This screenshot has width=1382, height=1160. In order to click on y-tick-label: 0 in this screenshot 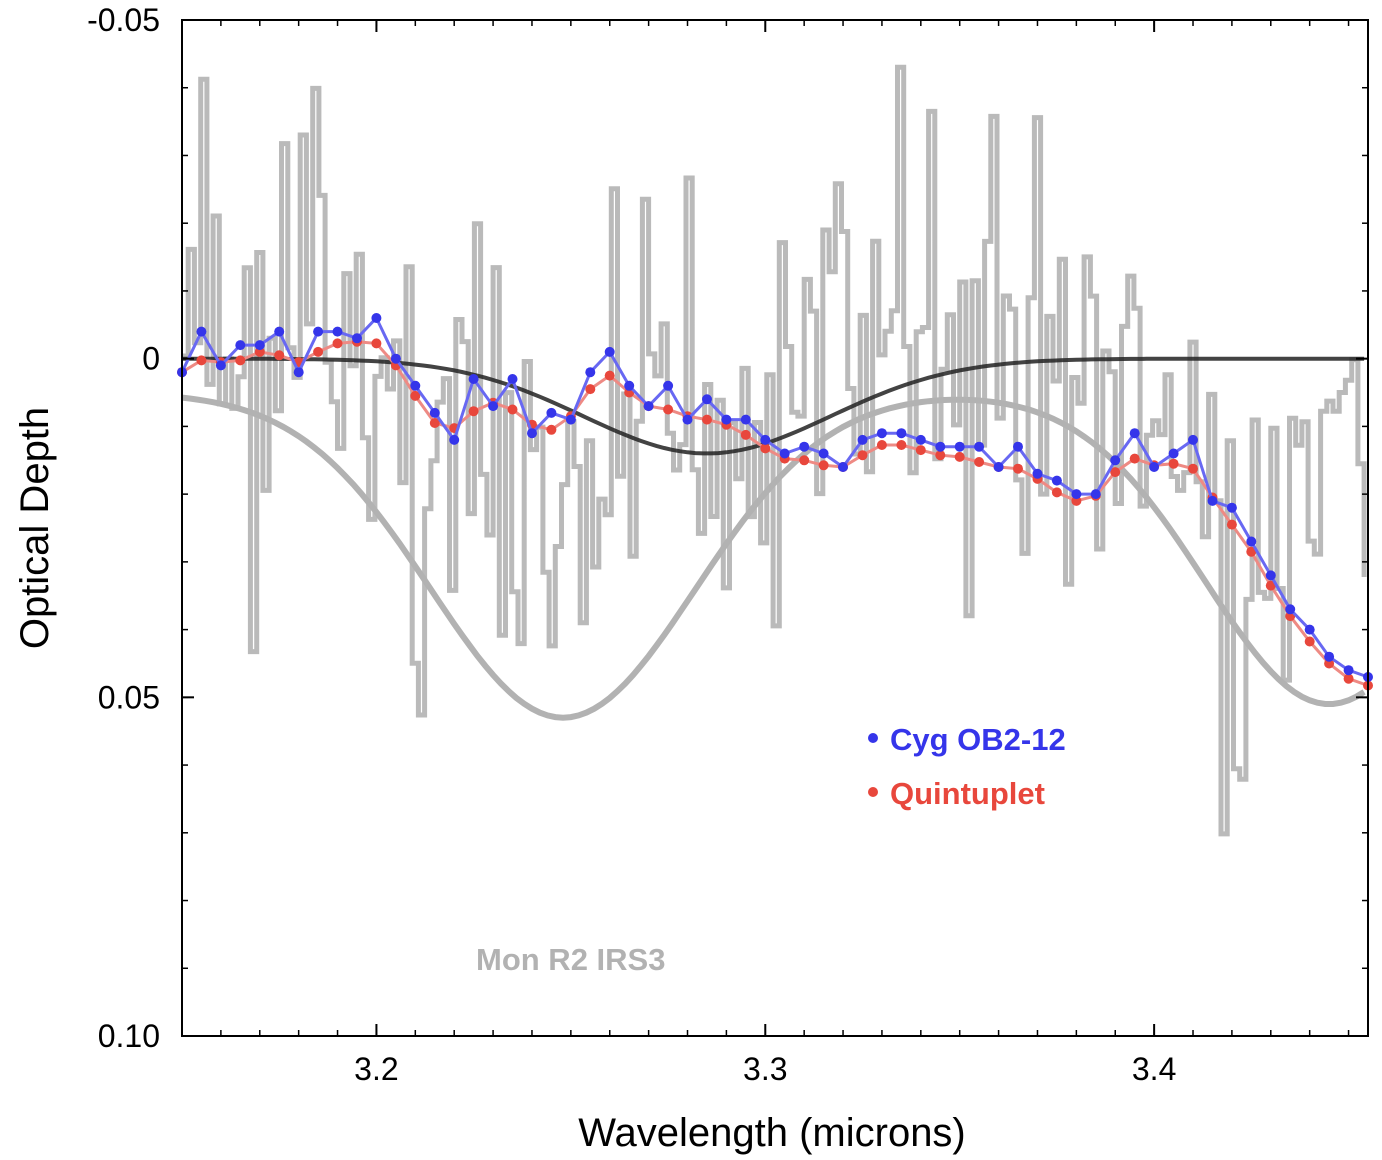, I will do `click(151, 359)`.